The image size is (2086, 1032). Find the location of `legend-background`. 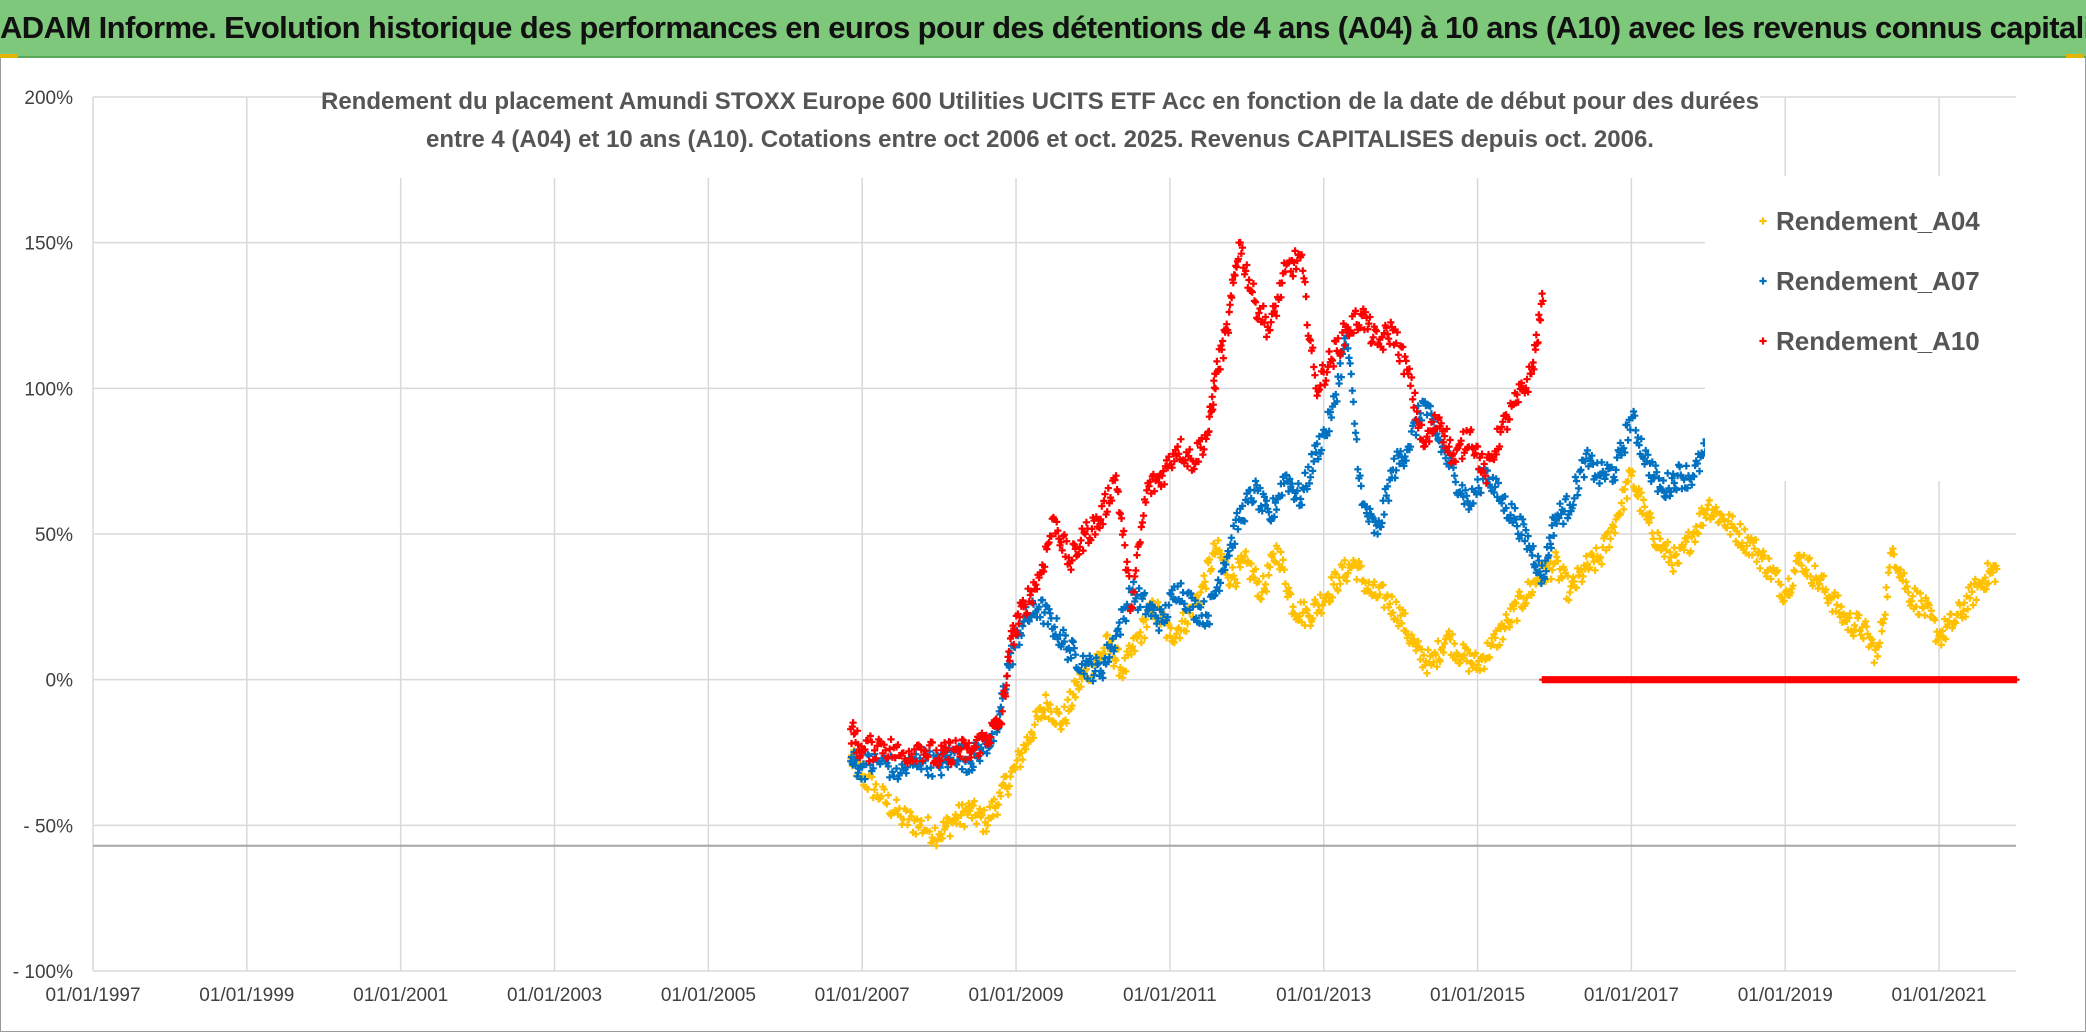

legend-background is located at coordinates (1875, 328).